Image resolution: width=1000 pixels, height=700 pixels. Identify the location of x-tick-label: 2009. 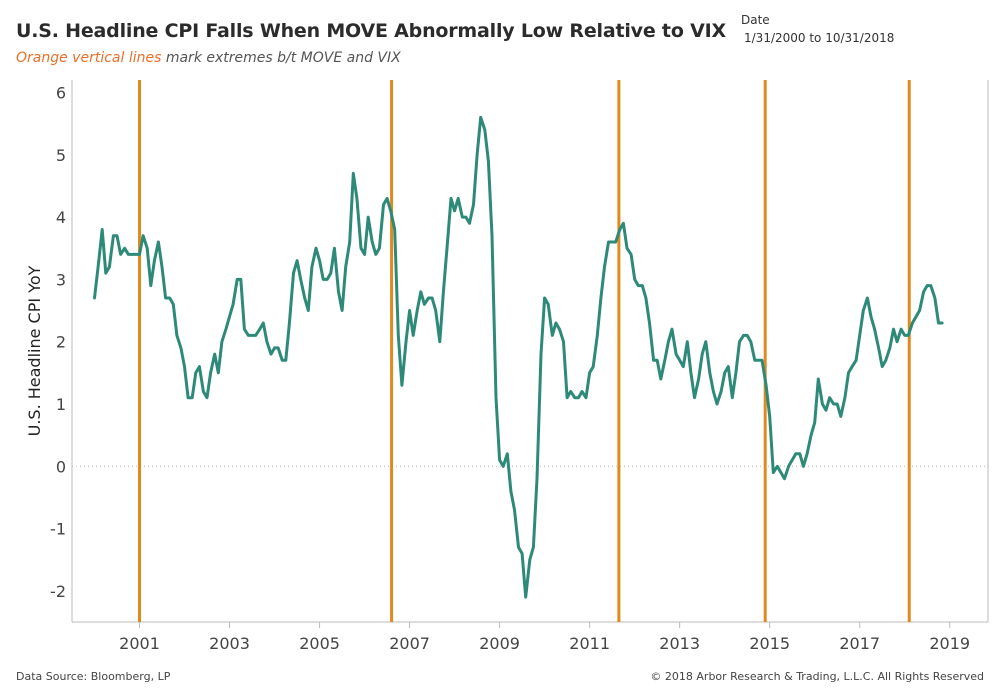
(499, 643).